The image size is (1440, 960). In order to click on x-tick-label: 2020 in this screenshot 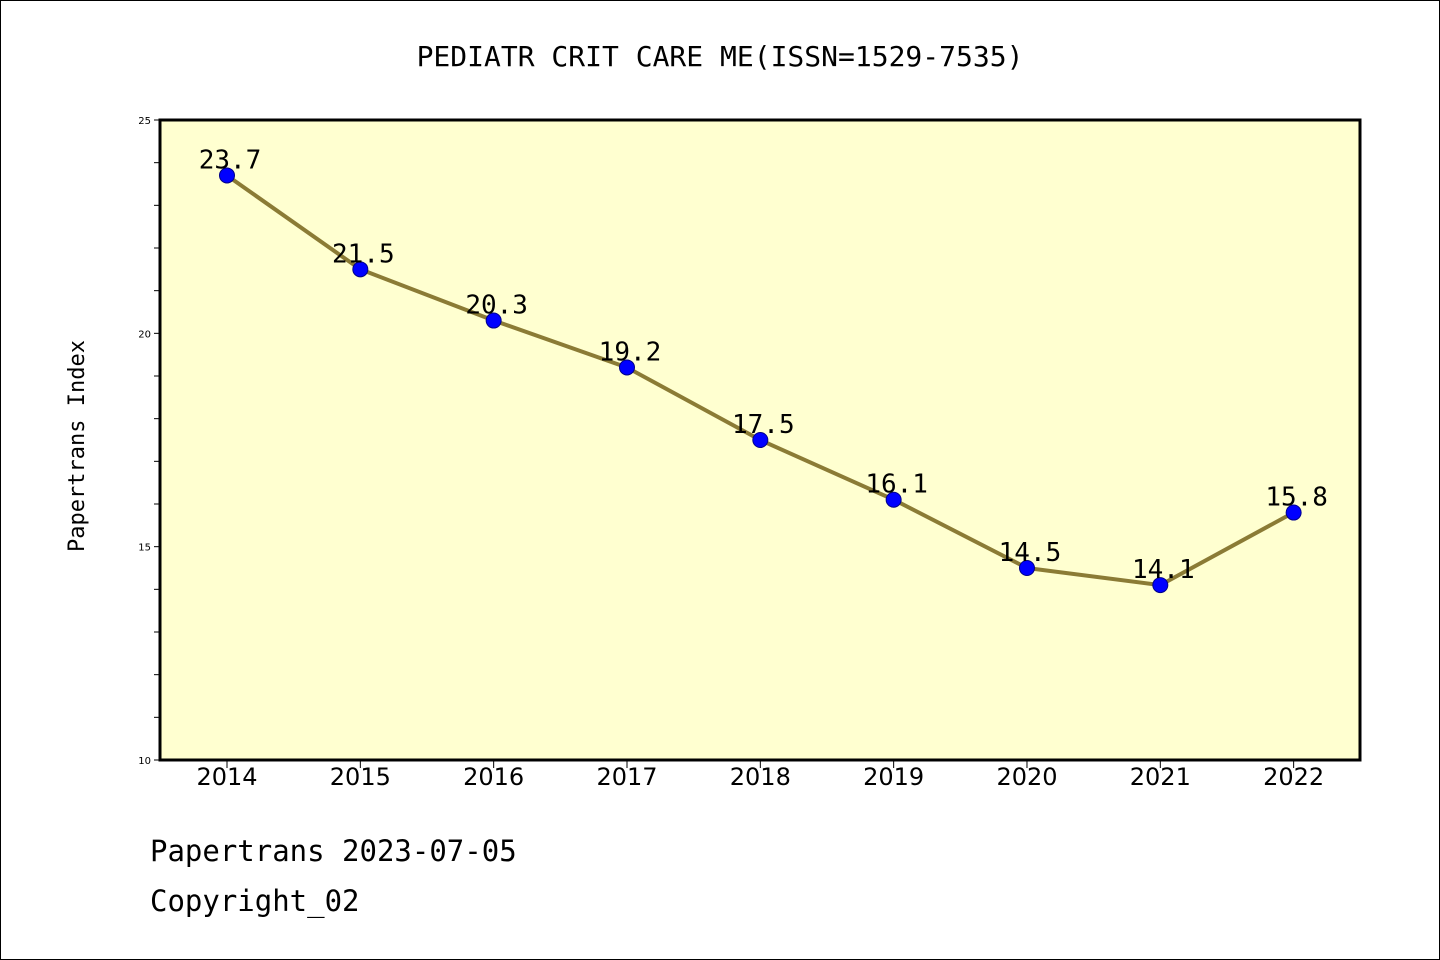, I will do `click(1026, 777)`.